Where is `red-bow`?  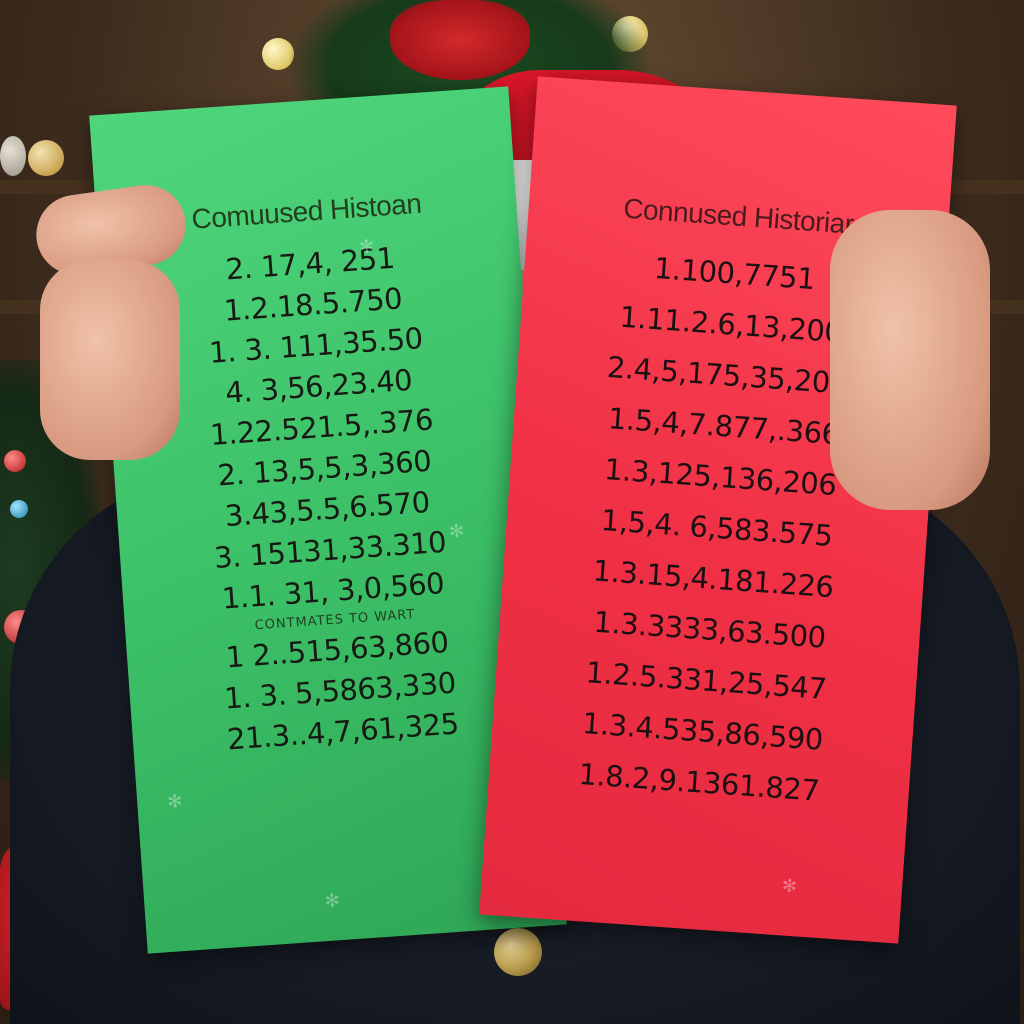
red-bow is located at coordinates (460, 40).